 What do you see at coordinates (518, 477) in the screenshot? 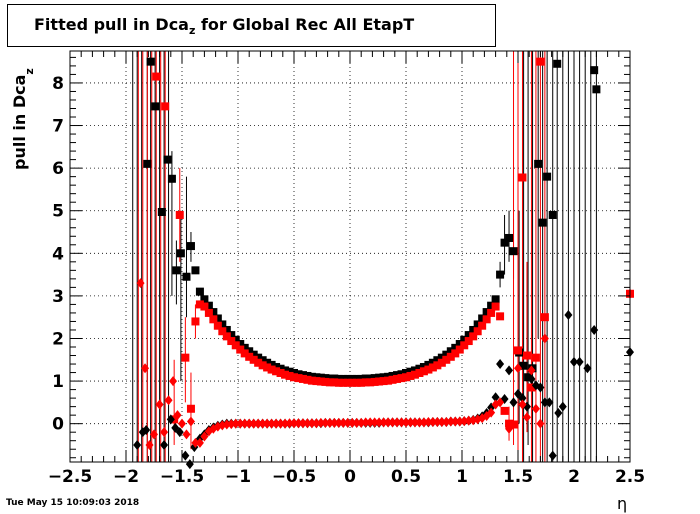
I see `x-tick-label: 1.5` at bounding box center [518, 477].